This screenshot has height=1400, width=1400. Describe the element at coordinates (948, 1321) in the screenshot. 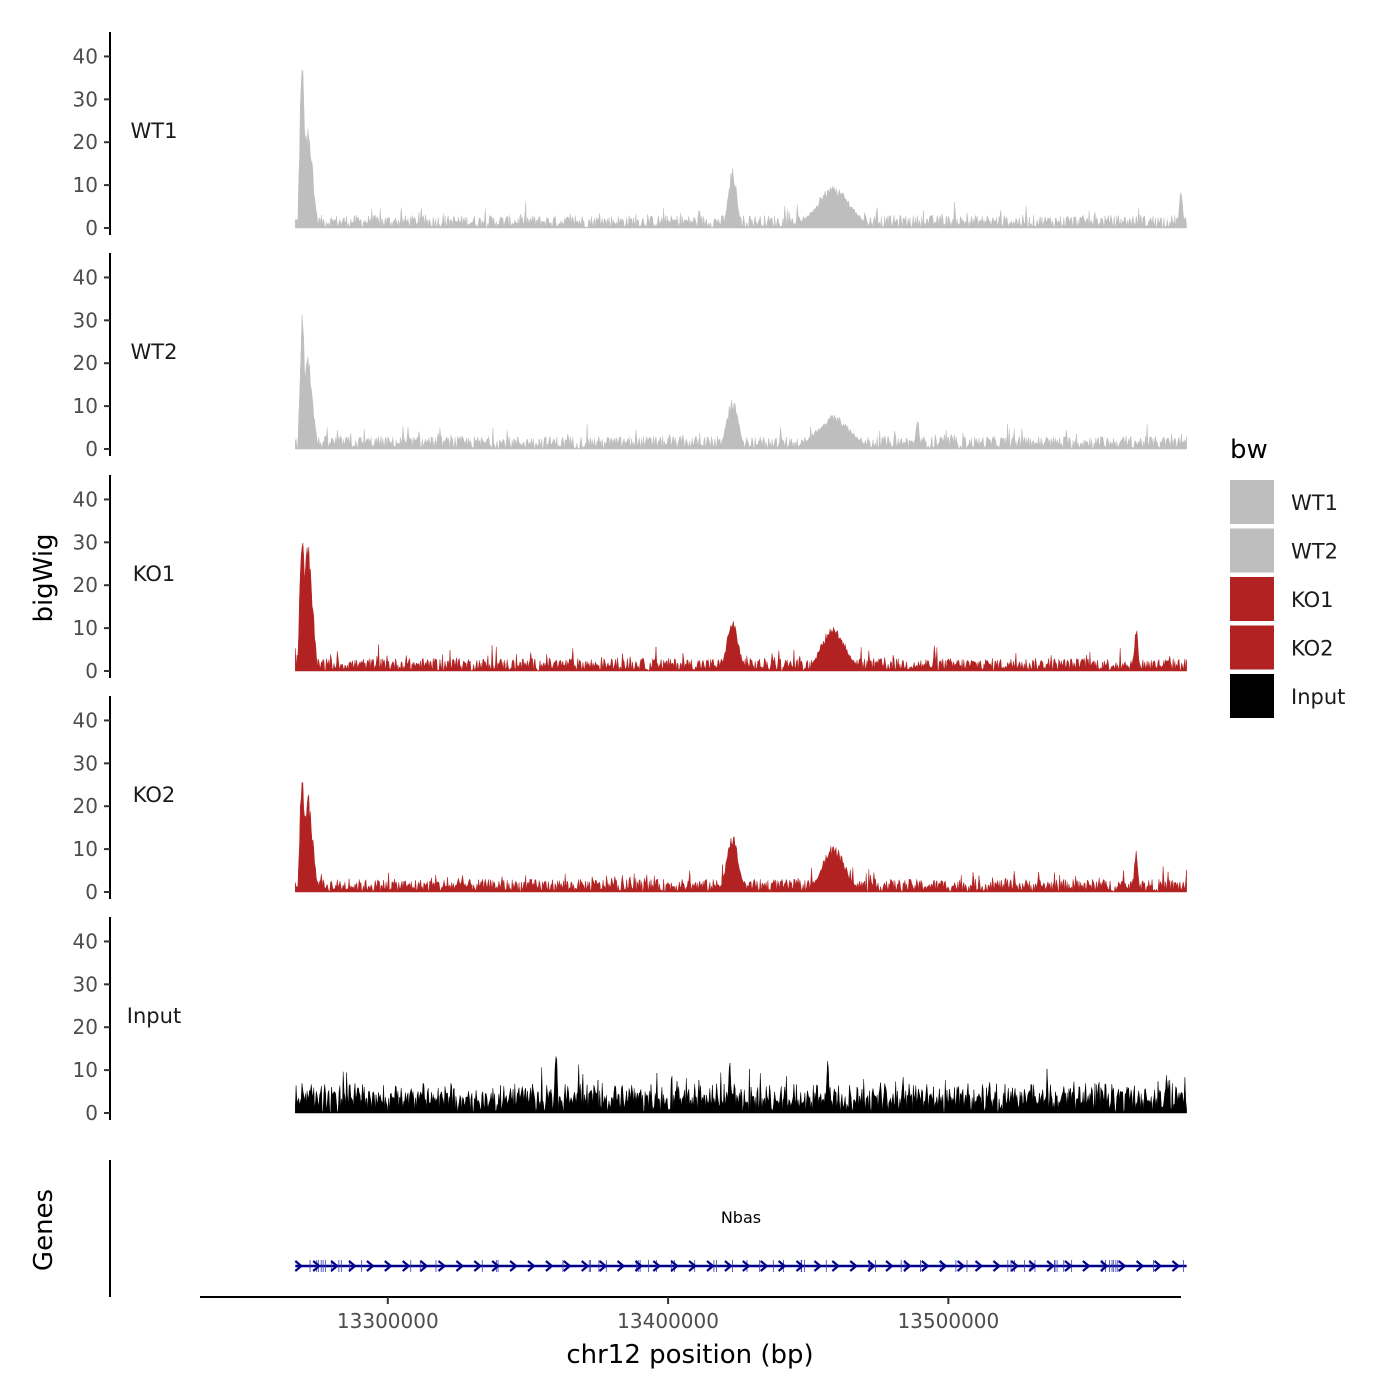

I see `x-tick-label: 13500000` at that location.